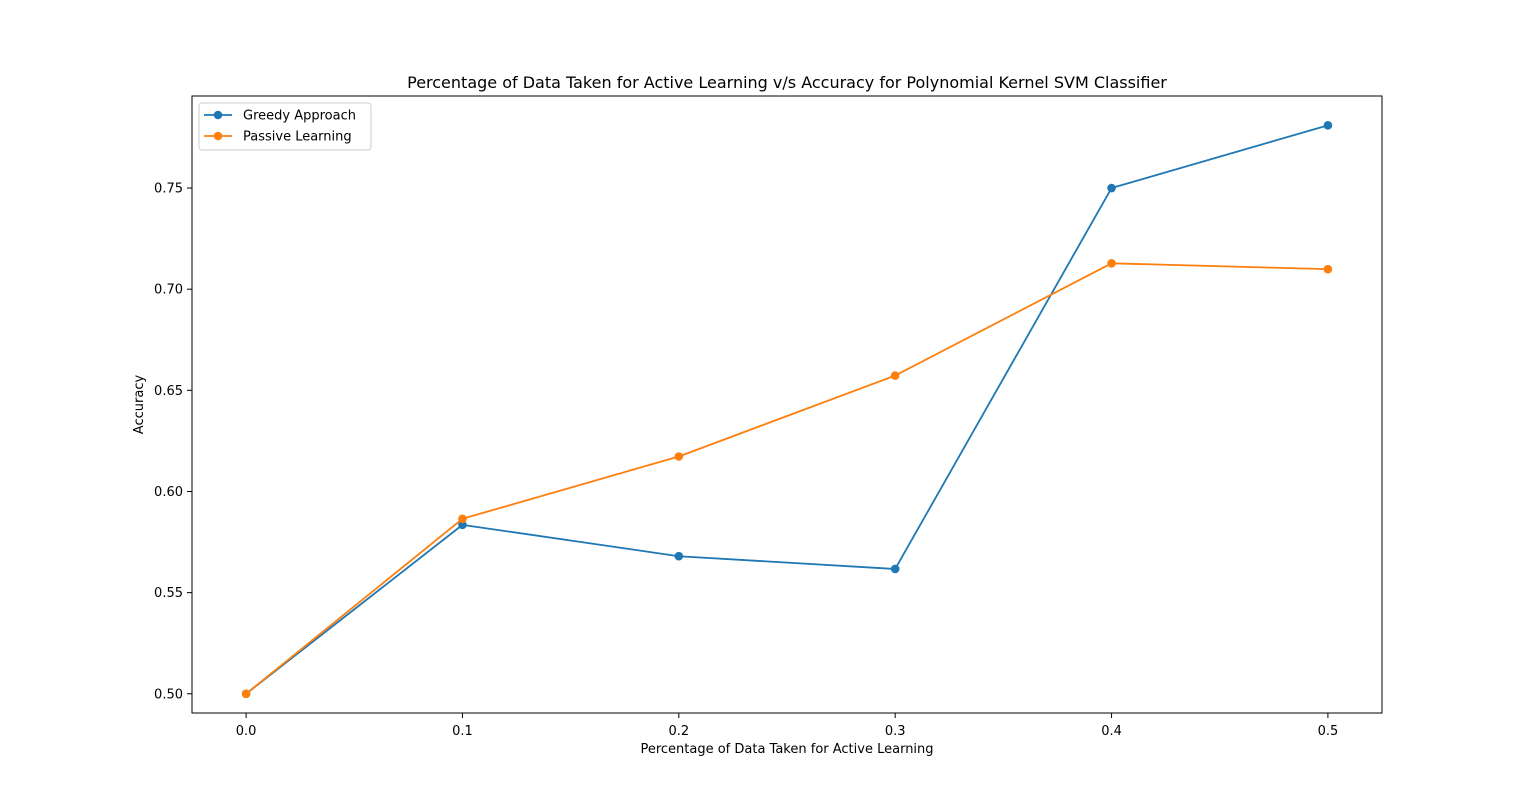 The width and height of the screenshot is (1536, 801). I want to click on legend-marker-greedy-approach, so click(218, 115).